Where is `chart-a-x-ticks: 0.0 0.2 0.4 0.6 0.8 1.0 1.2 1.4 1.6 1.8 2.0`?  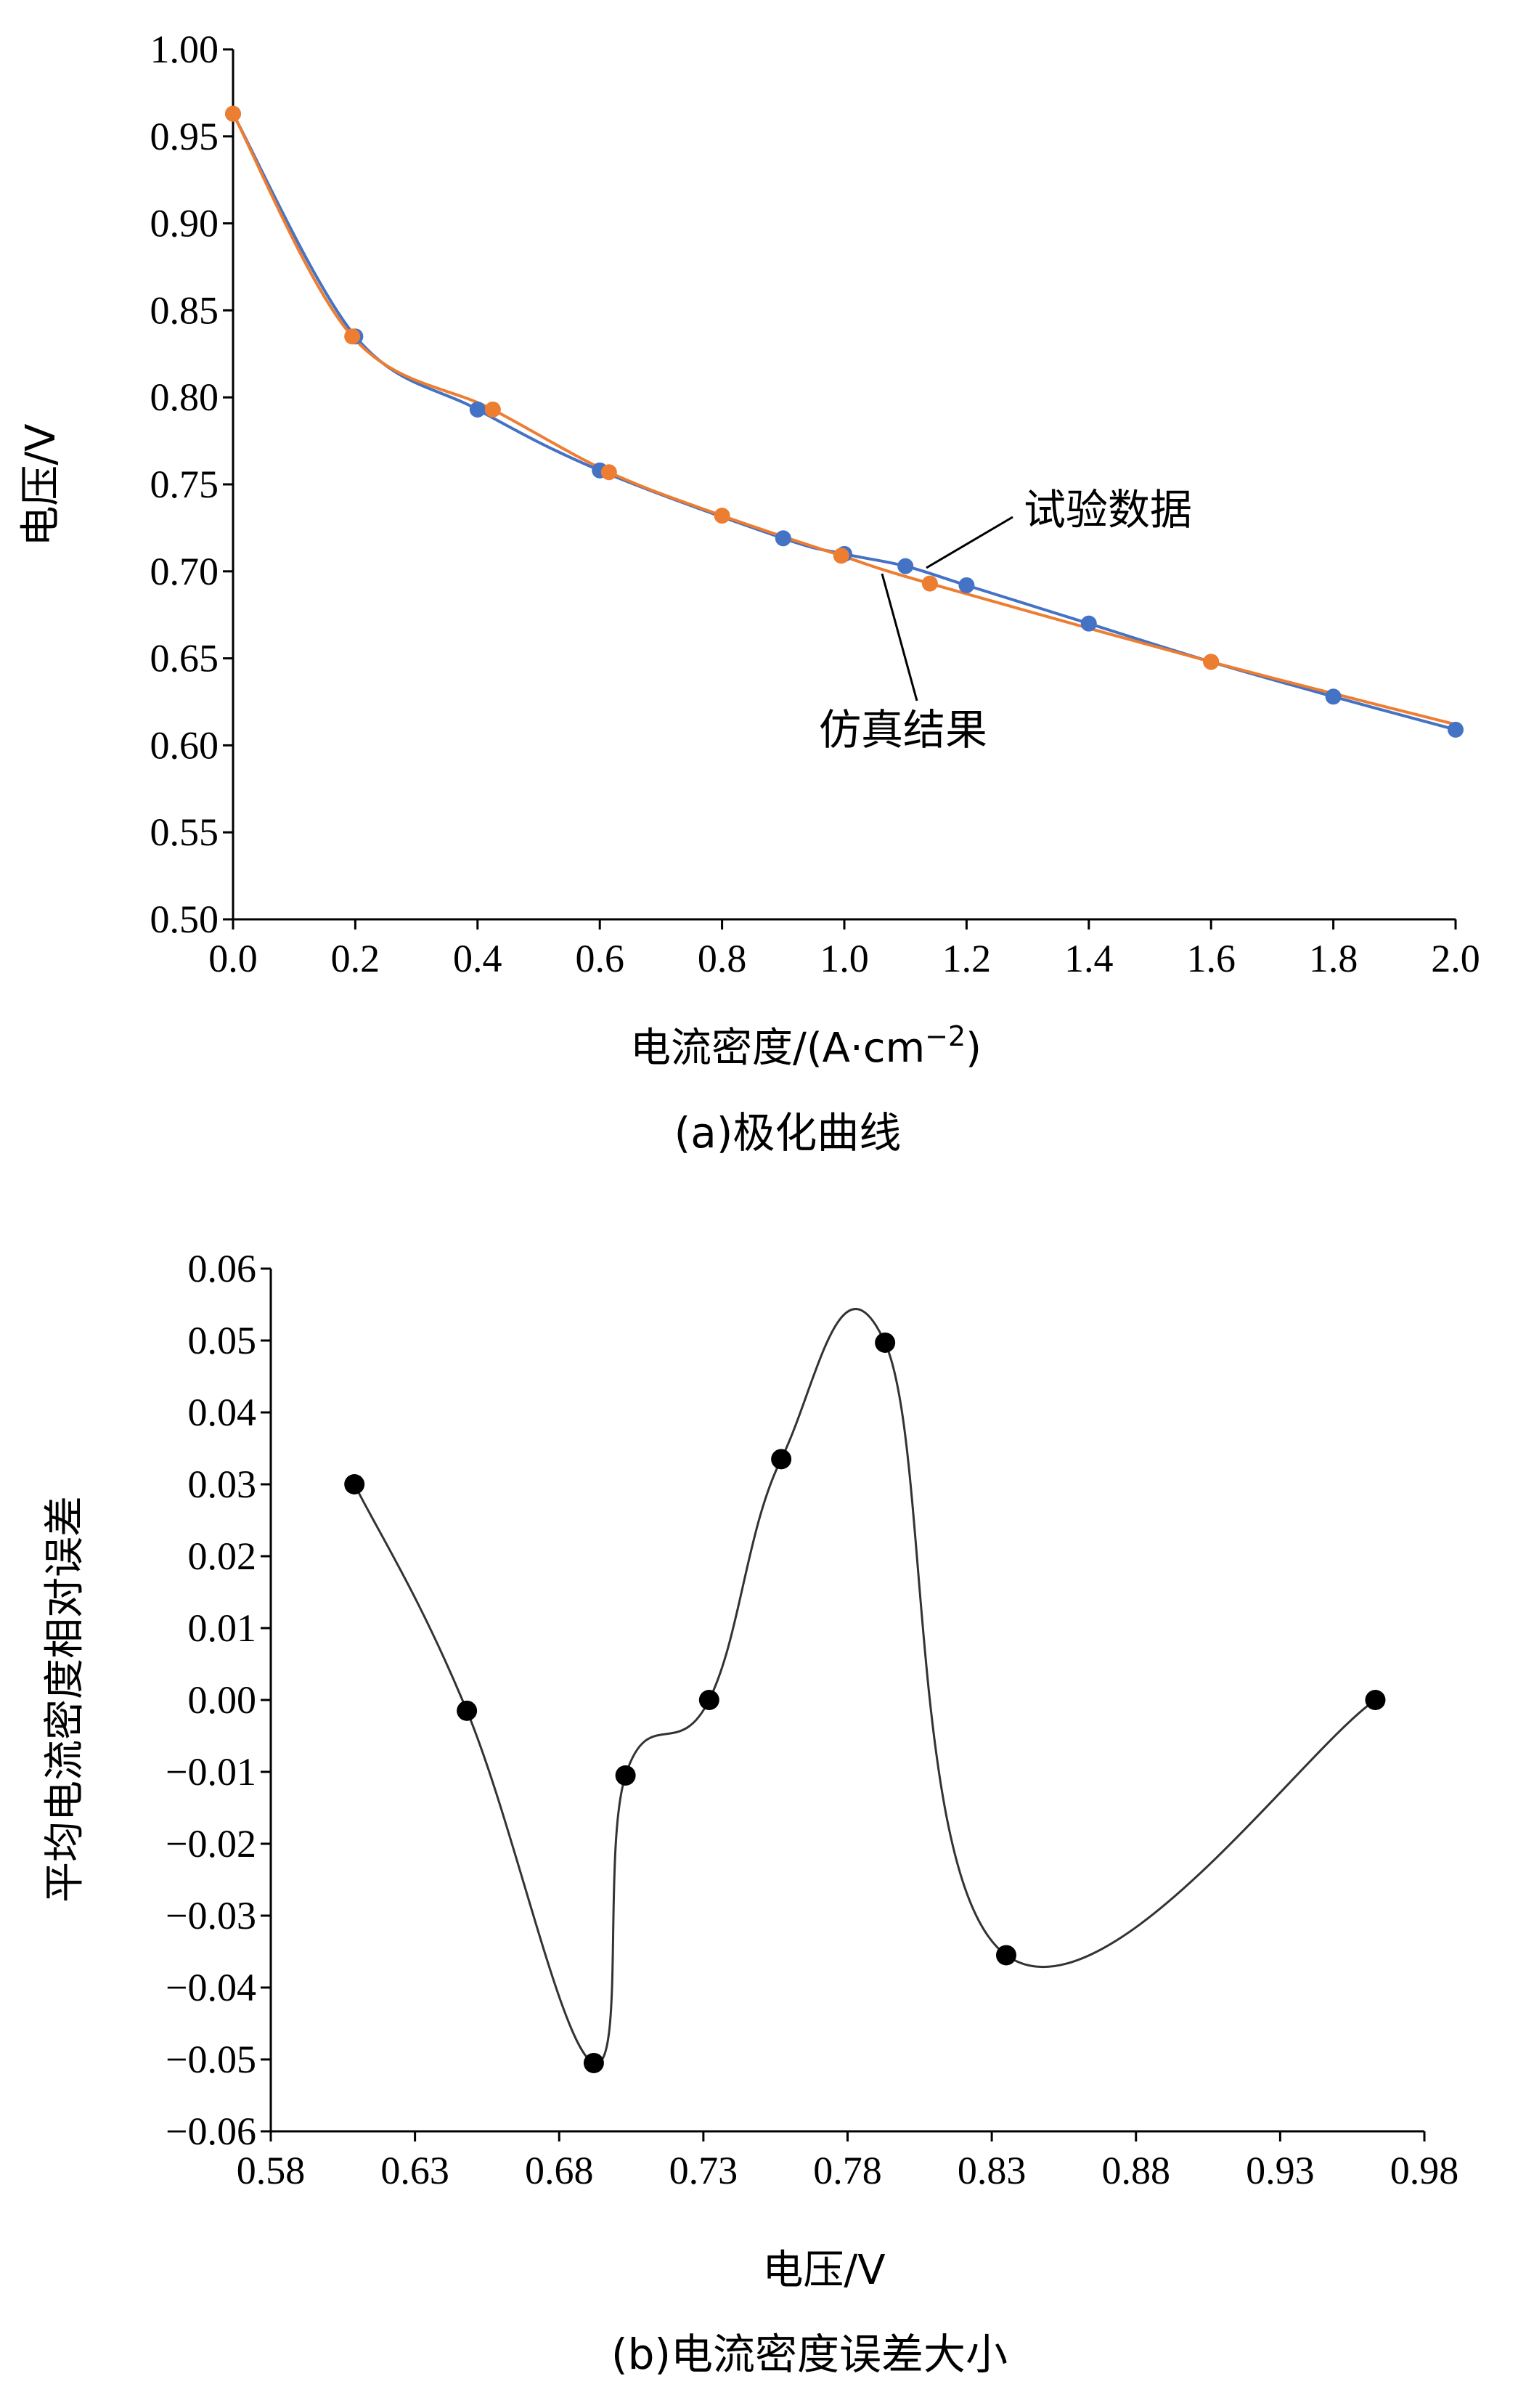
chart-a-x-ticks: 0.0 0.2 0.4 0.6 0.8 1.0 1.2 1.4 1.6 1.8 2.0 is located at coordinates (844, 950).